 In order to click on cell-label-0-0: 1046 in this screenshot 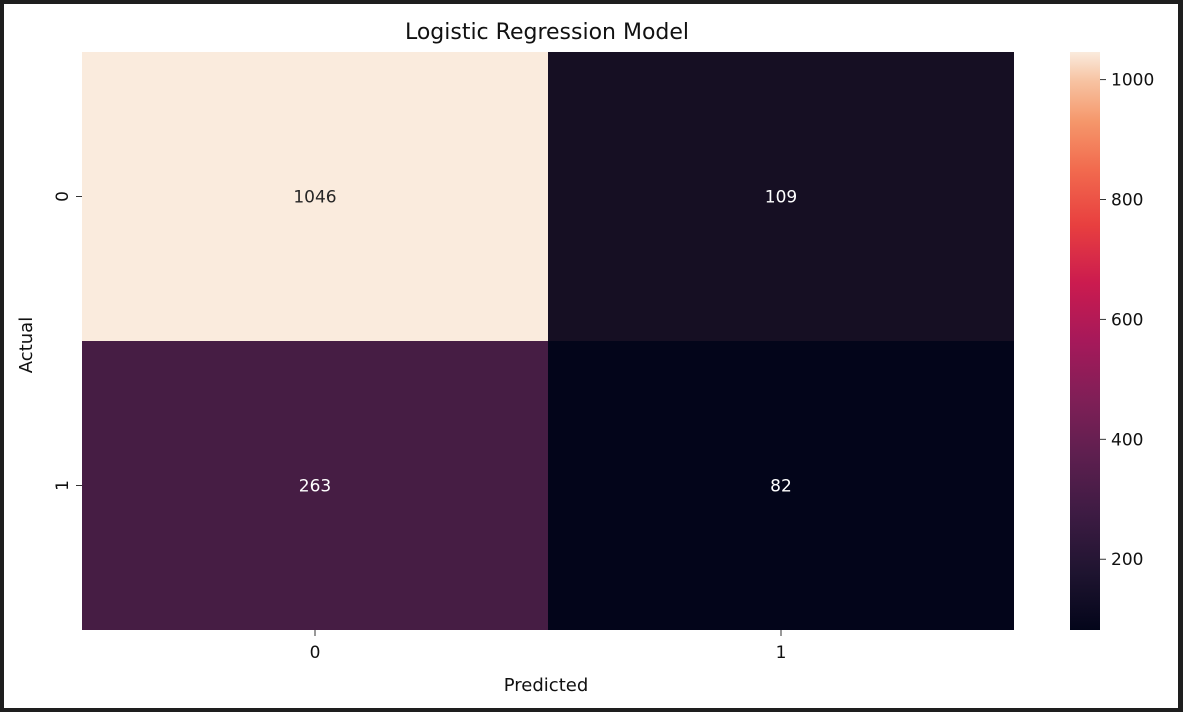, I will do `click(314, 198)`.